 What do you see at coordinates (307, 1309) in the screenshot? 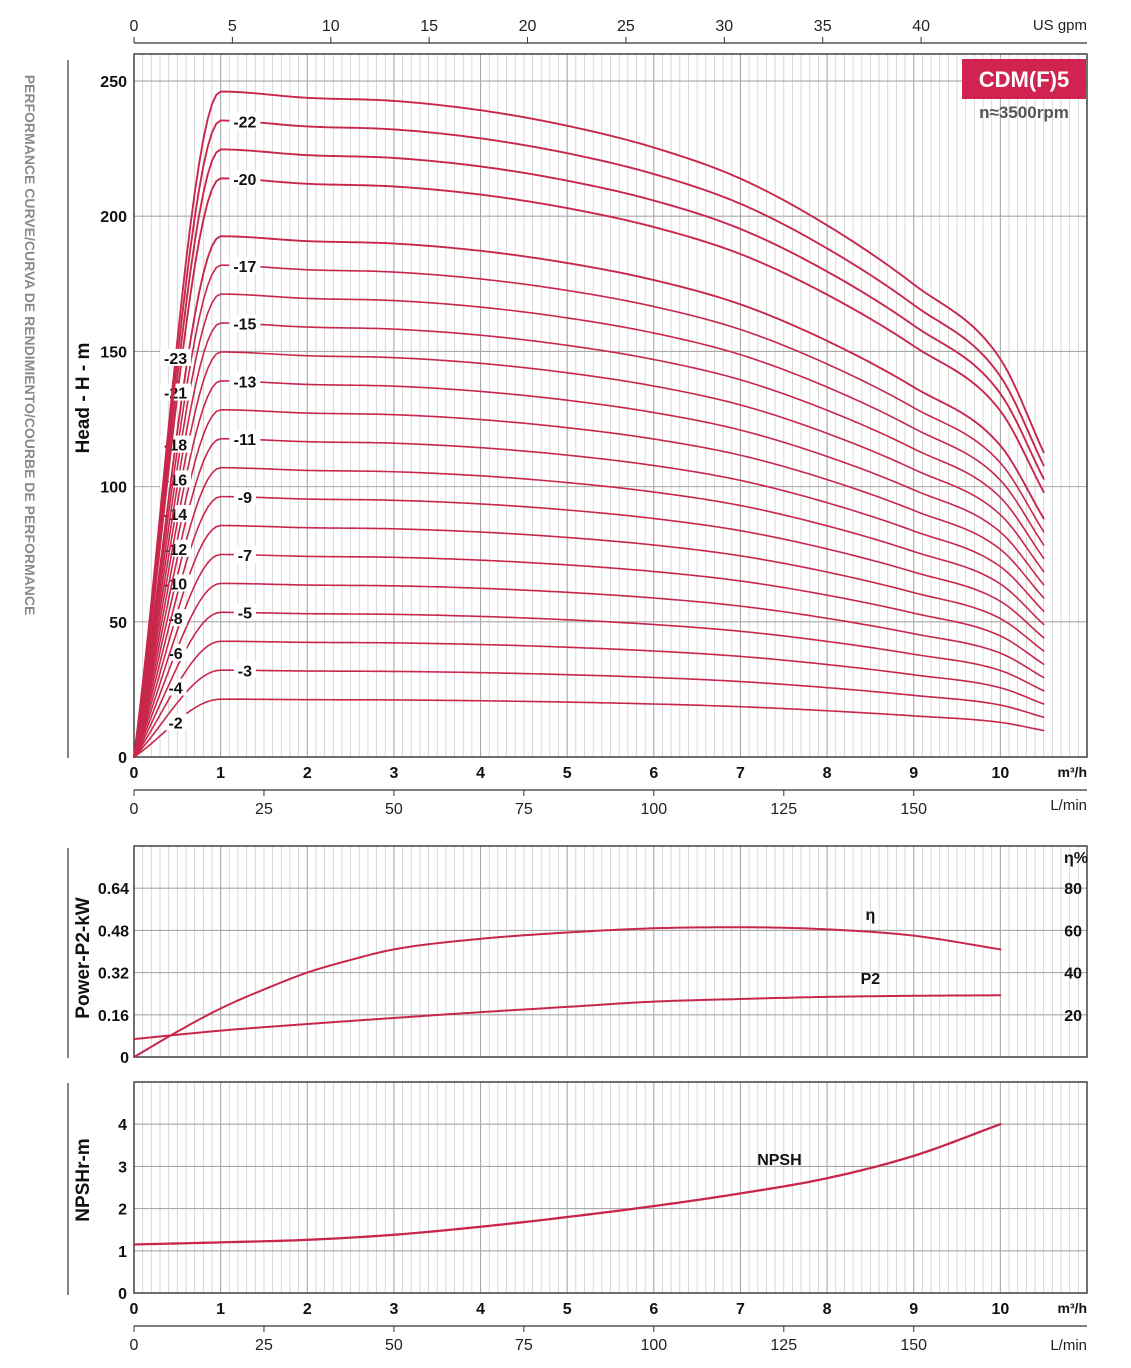
I see `npsh-m3h-tick-label: 2` at bounding box center [307, 1309].